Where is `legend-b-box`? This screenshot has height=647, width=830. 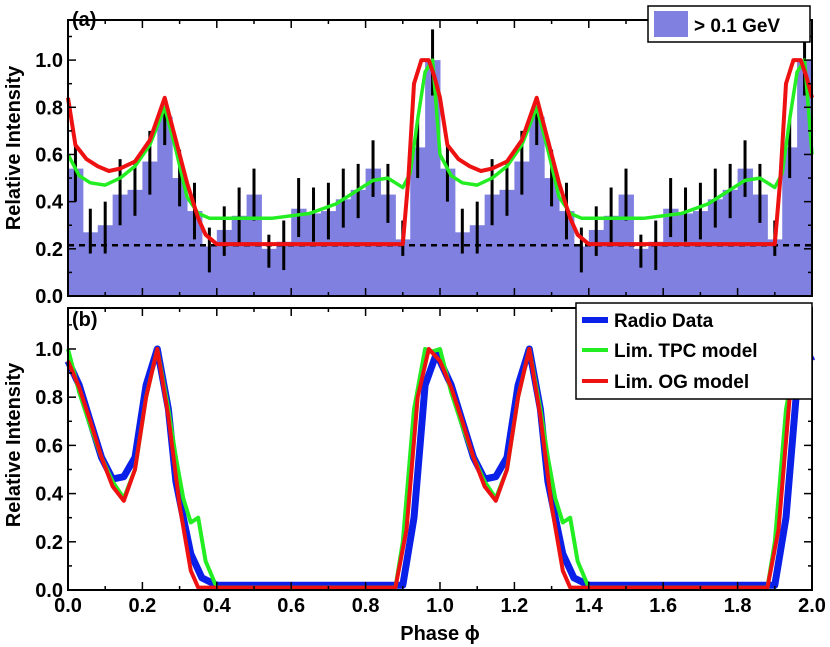 legend-b-box is located at coordinates (694, 351).